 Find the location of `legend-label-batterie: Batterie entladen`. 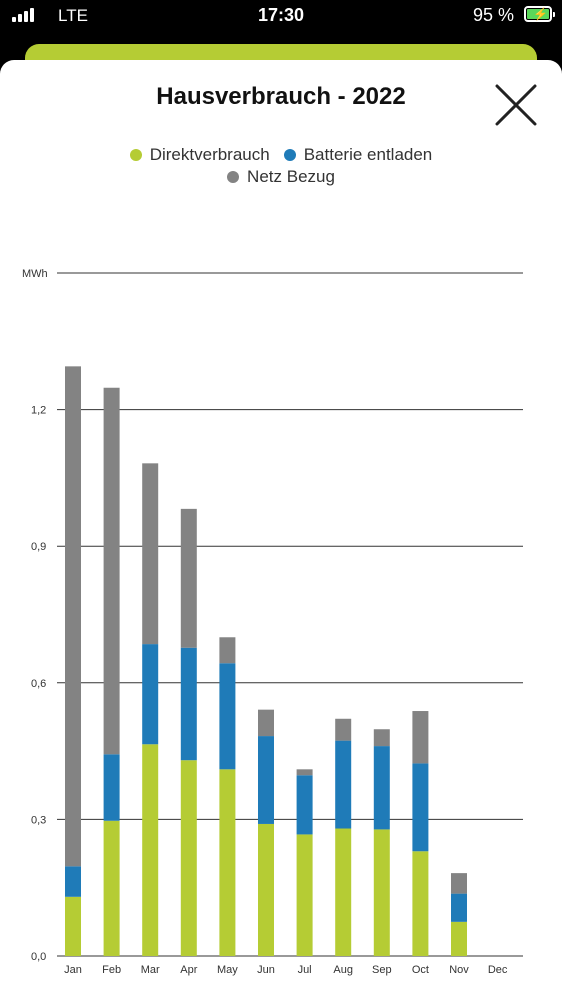

legend-label-batterie: Batterie entladen is located at coordinates (368, 154).